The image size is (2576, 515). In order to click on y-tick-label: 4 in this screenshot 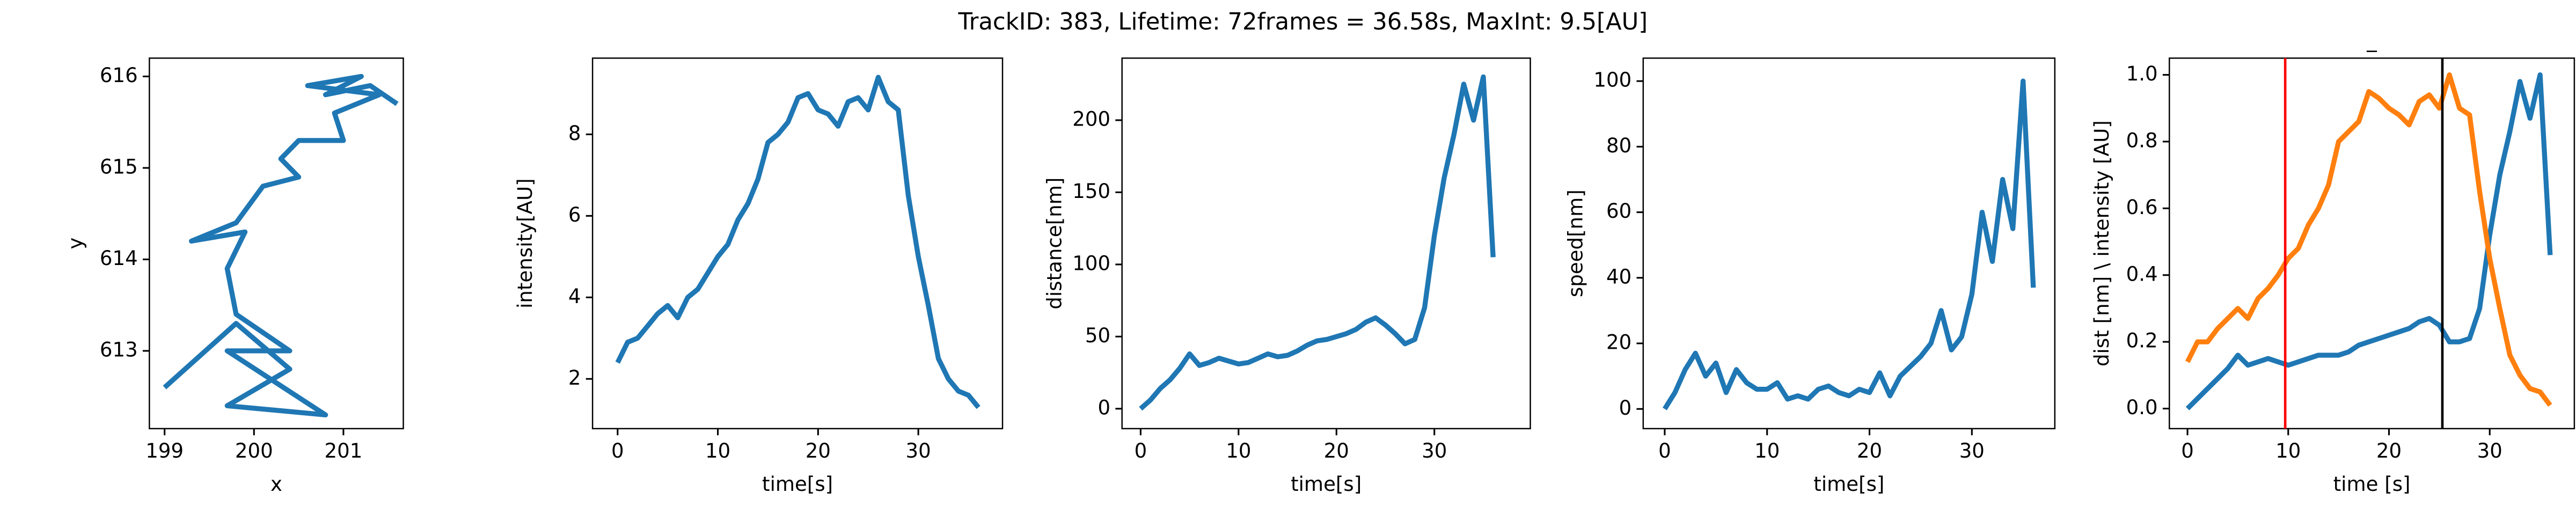, I will do `click(574, 297)`.